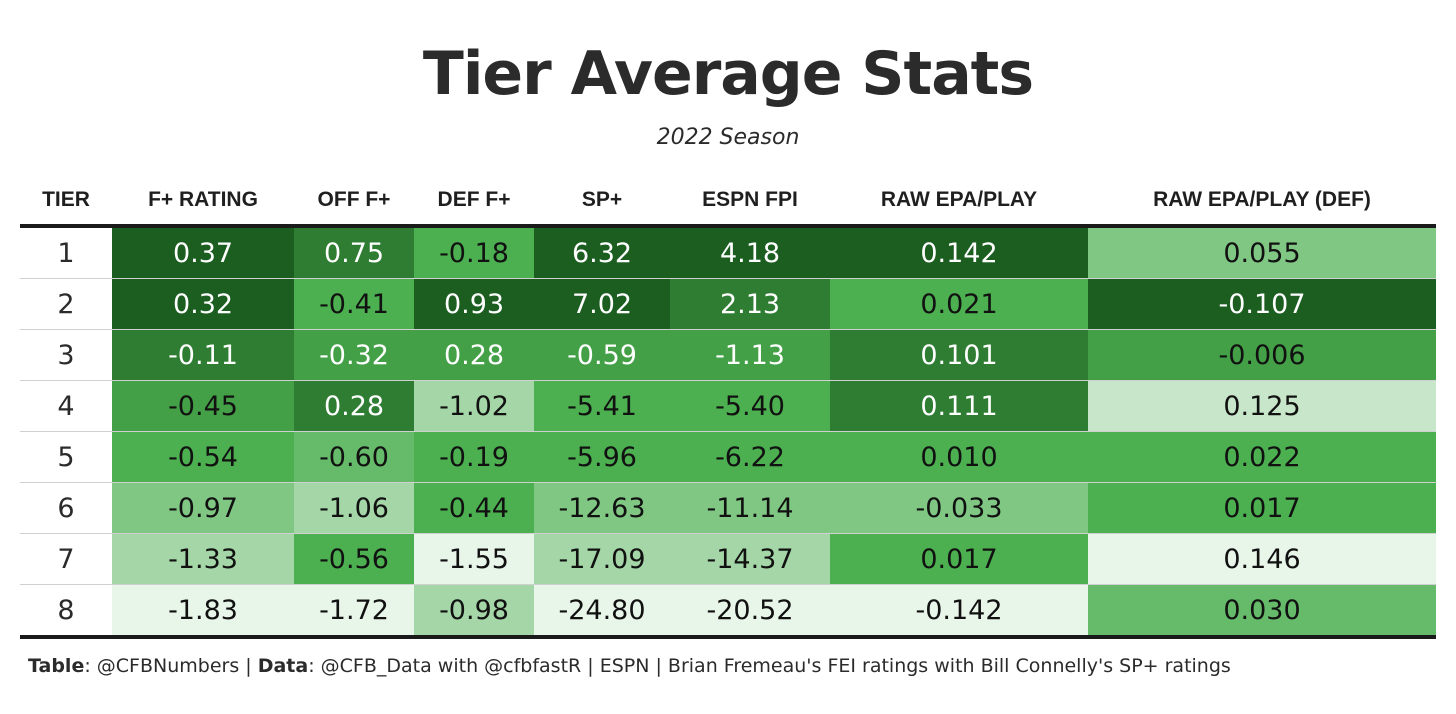  I want to click on value-cell: 7.02, so click(602, 304).